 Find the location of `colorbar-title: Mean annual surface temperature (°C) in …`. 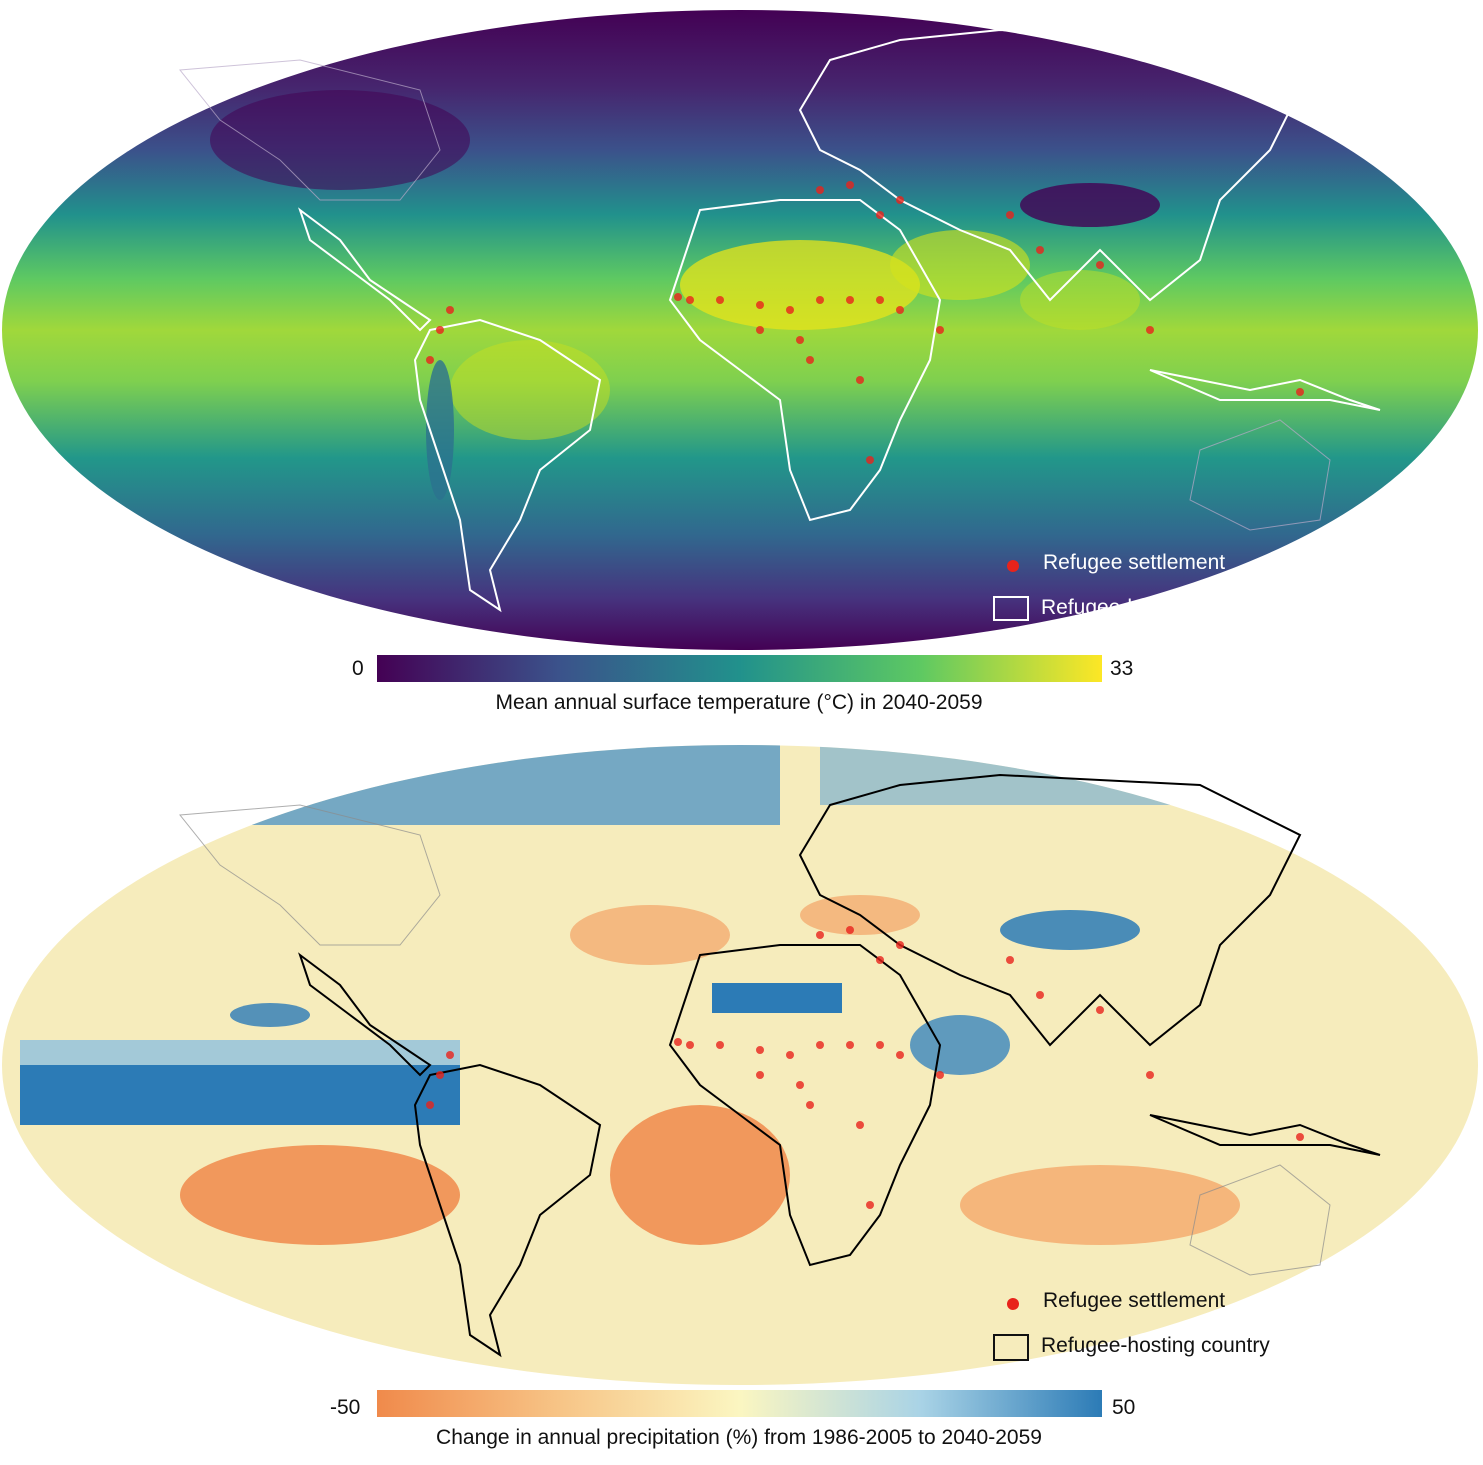

colorbar-title: Mean annual surface temperature (°C) in … is located at coordinates (739, 702).